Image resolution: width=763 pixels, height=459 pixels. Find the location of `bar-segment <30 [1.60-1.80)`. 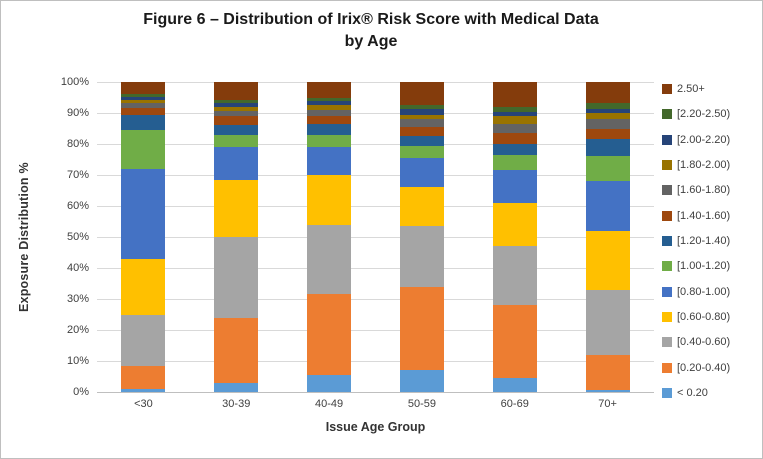

bar-segment <30 [1.60-1.80) is located at coordinates (143, 106).